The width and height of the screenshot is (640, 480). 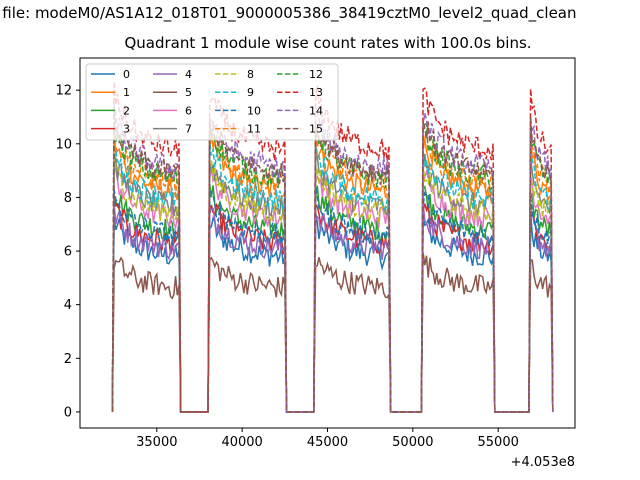 I want to click on x-tick-label: 45000, so click(x=327, y=442).